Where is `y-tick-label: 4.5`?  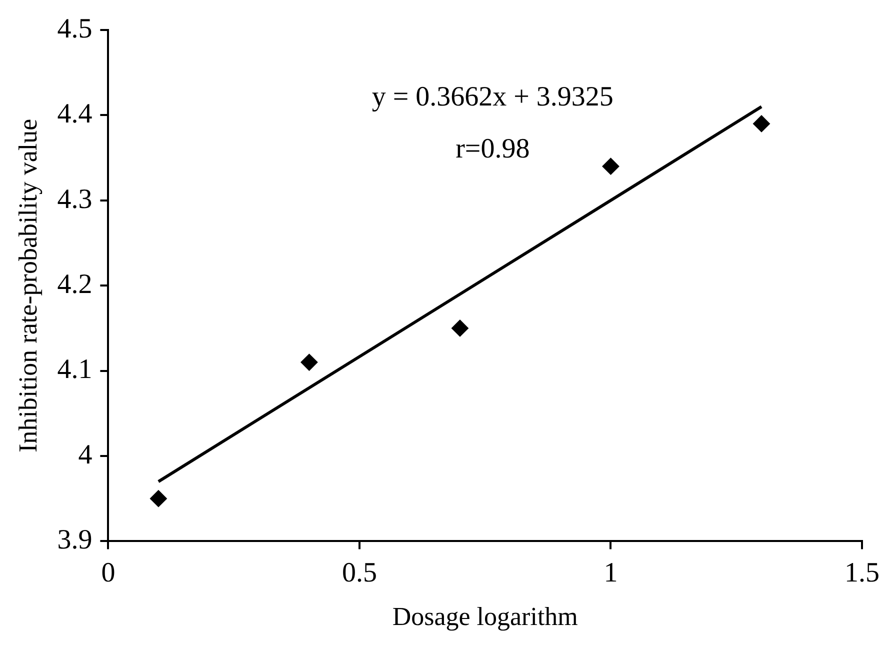
y-tick-label: 4.5 is located at coordinates (74, 28).